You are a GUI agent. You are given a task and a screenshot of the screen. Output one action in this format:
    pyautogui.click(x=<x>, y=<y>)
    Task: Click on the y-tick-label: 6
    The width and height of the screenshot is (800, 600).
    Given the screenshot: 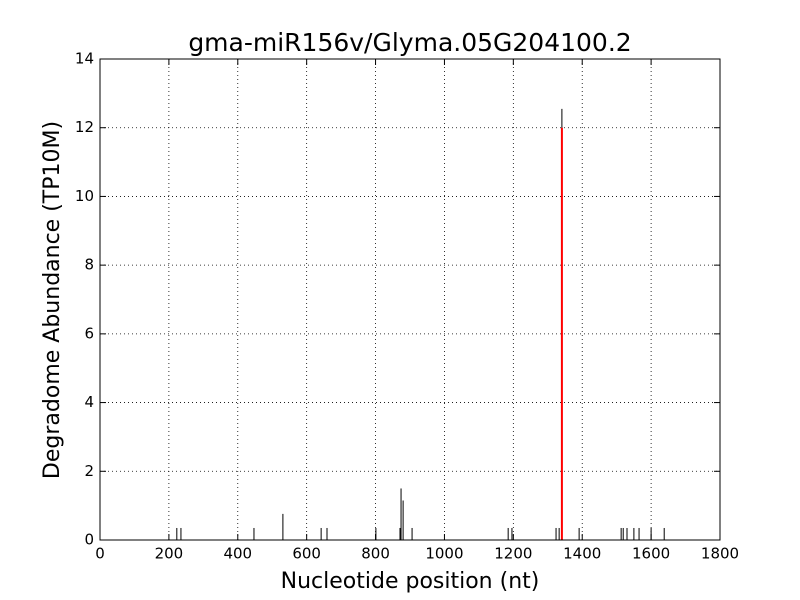 What is the action you would take?
    pyautogui.click(x=89, y=333)
    